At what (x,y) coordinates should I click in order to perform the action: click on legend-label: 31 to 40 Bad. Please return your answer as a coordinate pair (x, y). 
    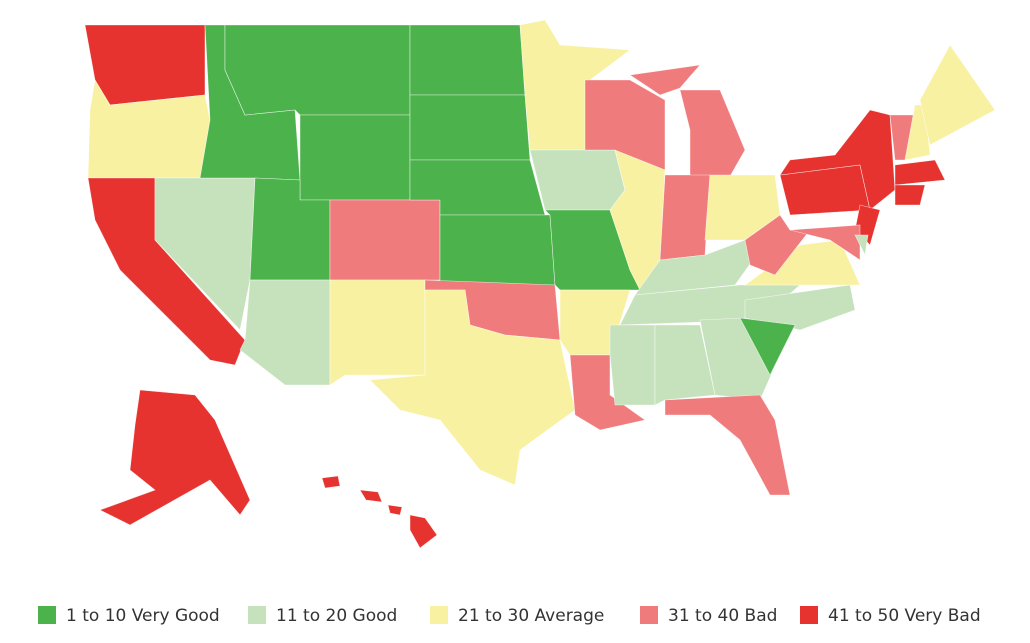
    Looking at the image, I should click on (722, 616).